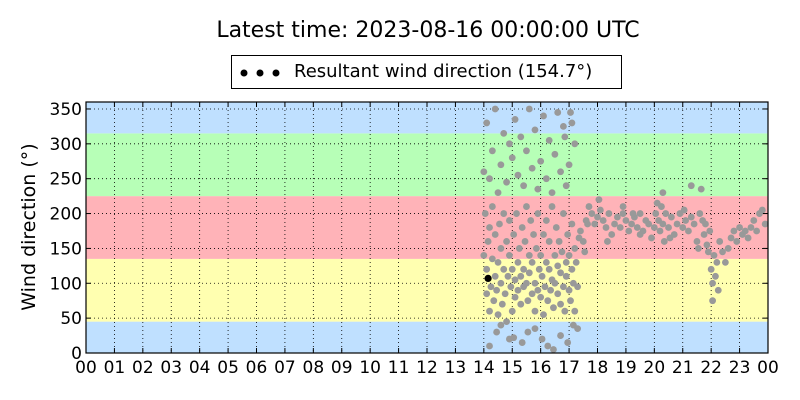 Image resolution: width=800 pixels, height=400 pixels. I want to click on y-tick-label: 250, so click(66, 180).